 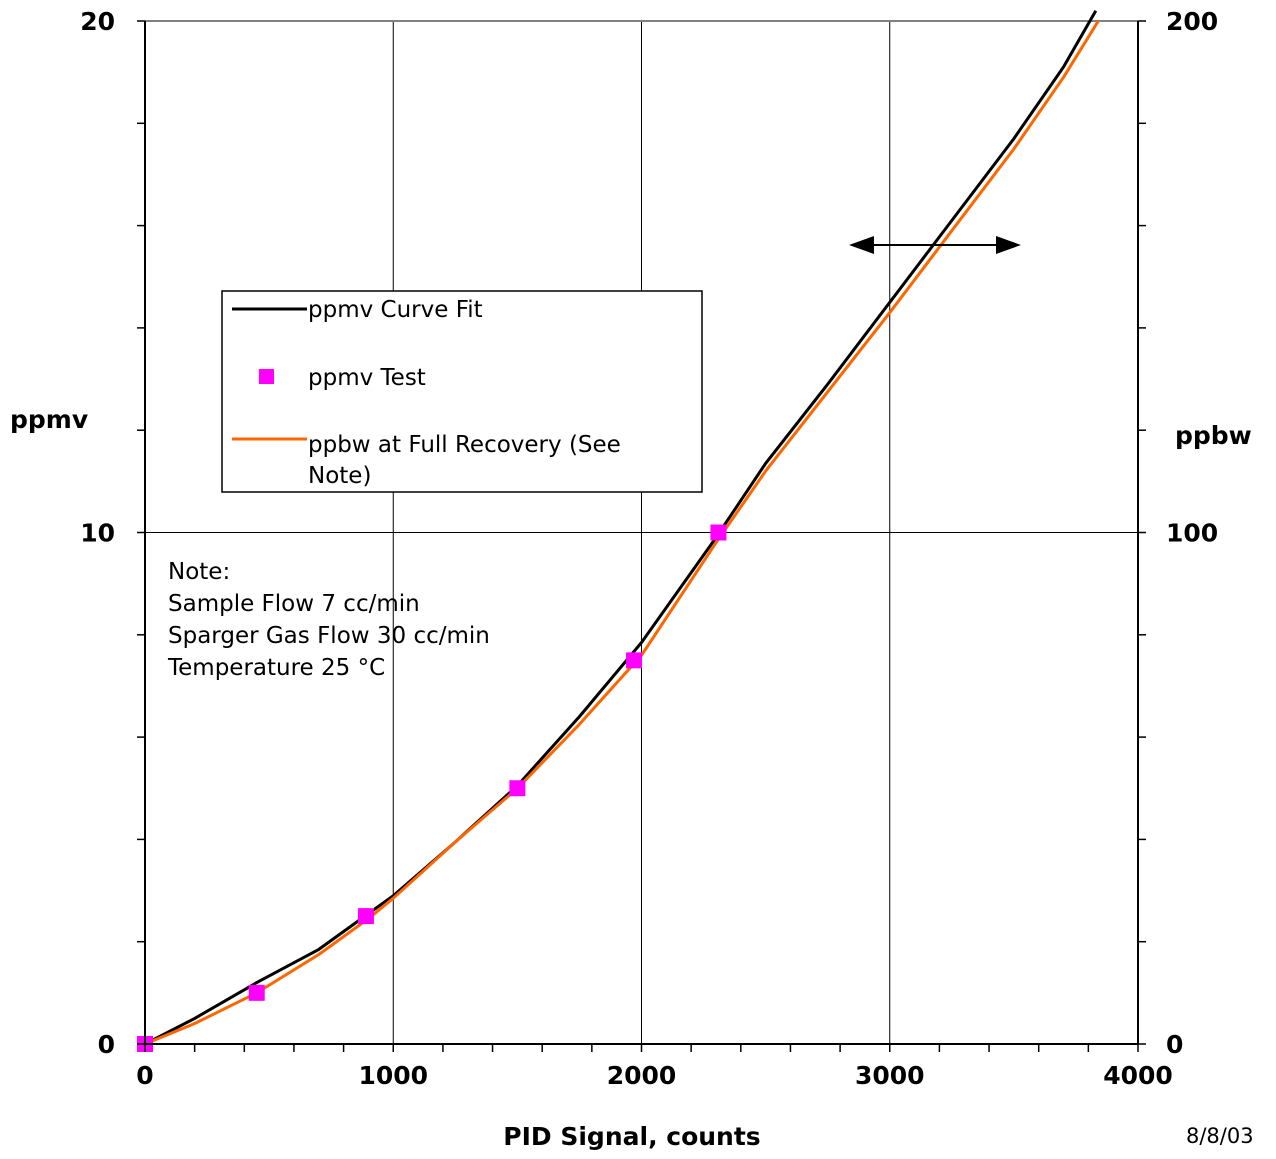 What do you see at coordinates (1192, 533) in the screenshot?
I see `y2-tick-label: 100` at bounding box center [1192, 533].